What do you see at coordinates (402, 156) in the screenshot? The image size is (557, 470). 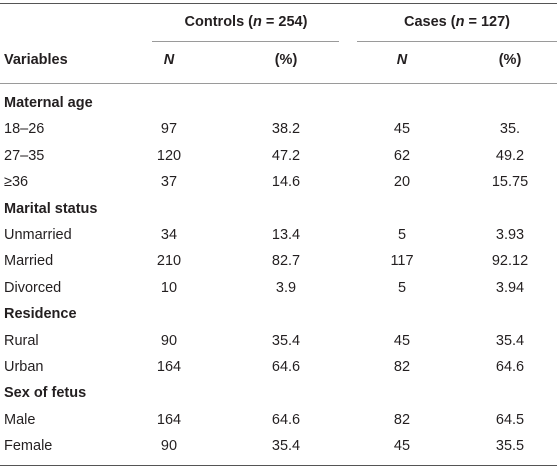 I see `table-cell-k-n: 62` at bounding box center [402, 156].